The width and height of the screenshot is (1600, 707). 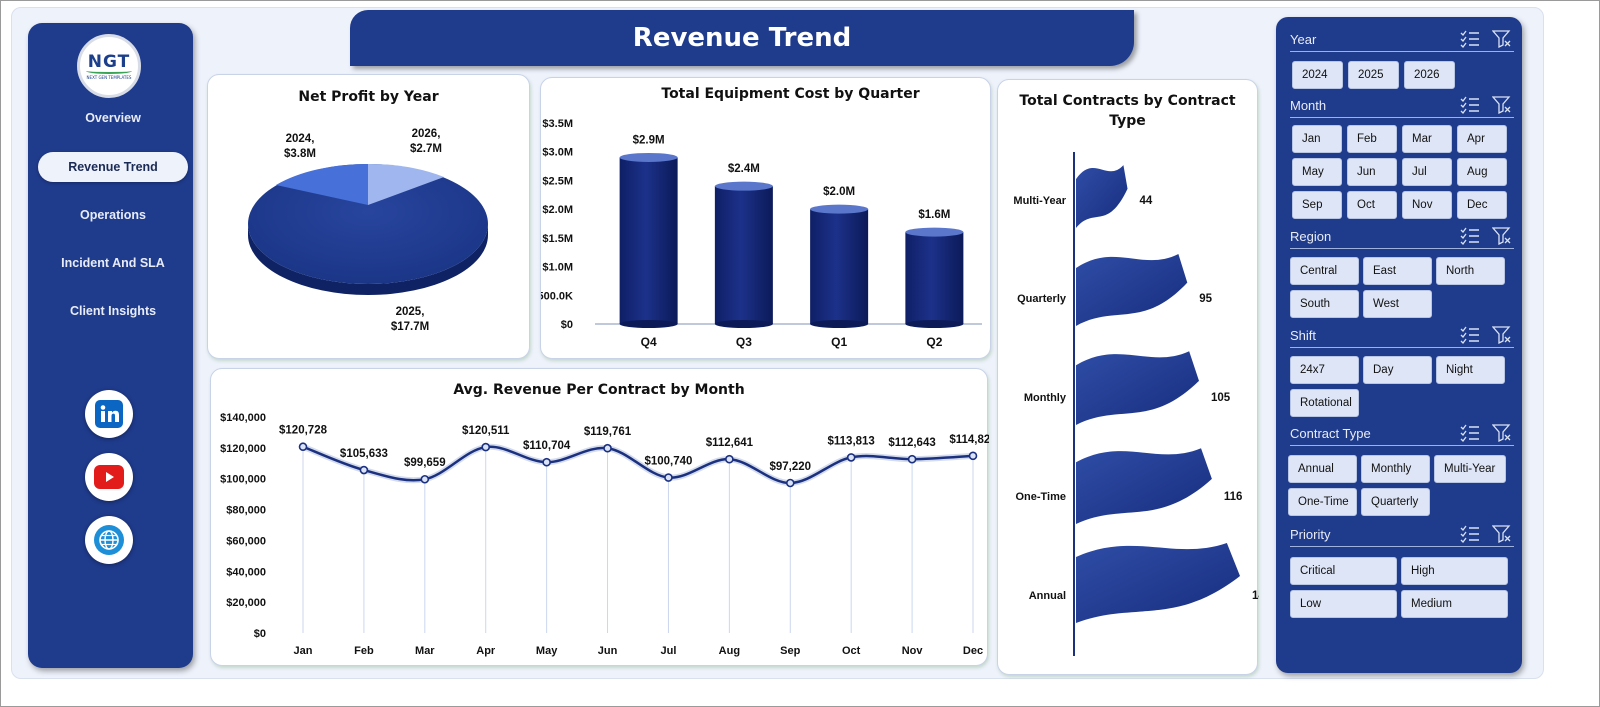 What do you see at coordinates (1372, 205) in the screenshot?
I see `filter-month-oct: Oct` at bounding box center [1372, 205].